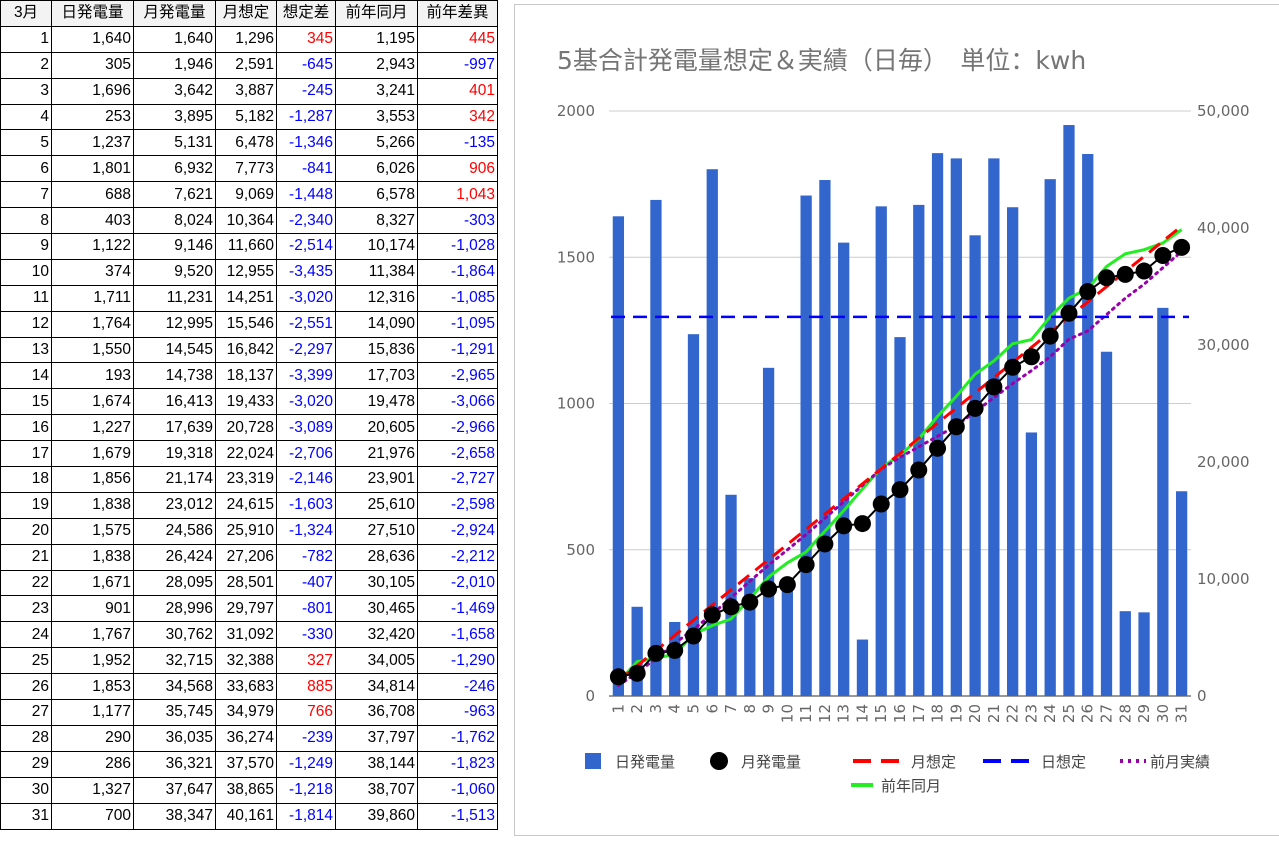 This screenshot has height=843, width=1279. I want to click on cell-prev-year-diff: -1,095, so click(457, 324).